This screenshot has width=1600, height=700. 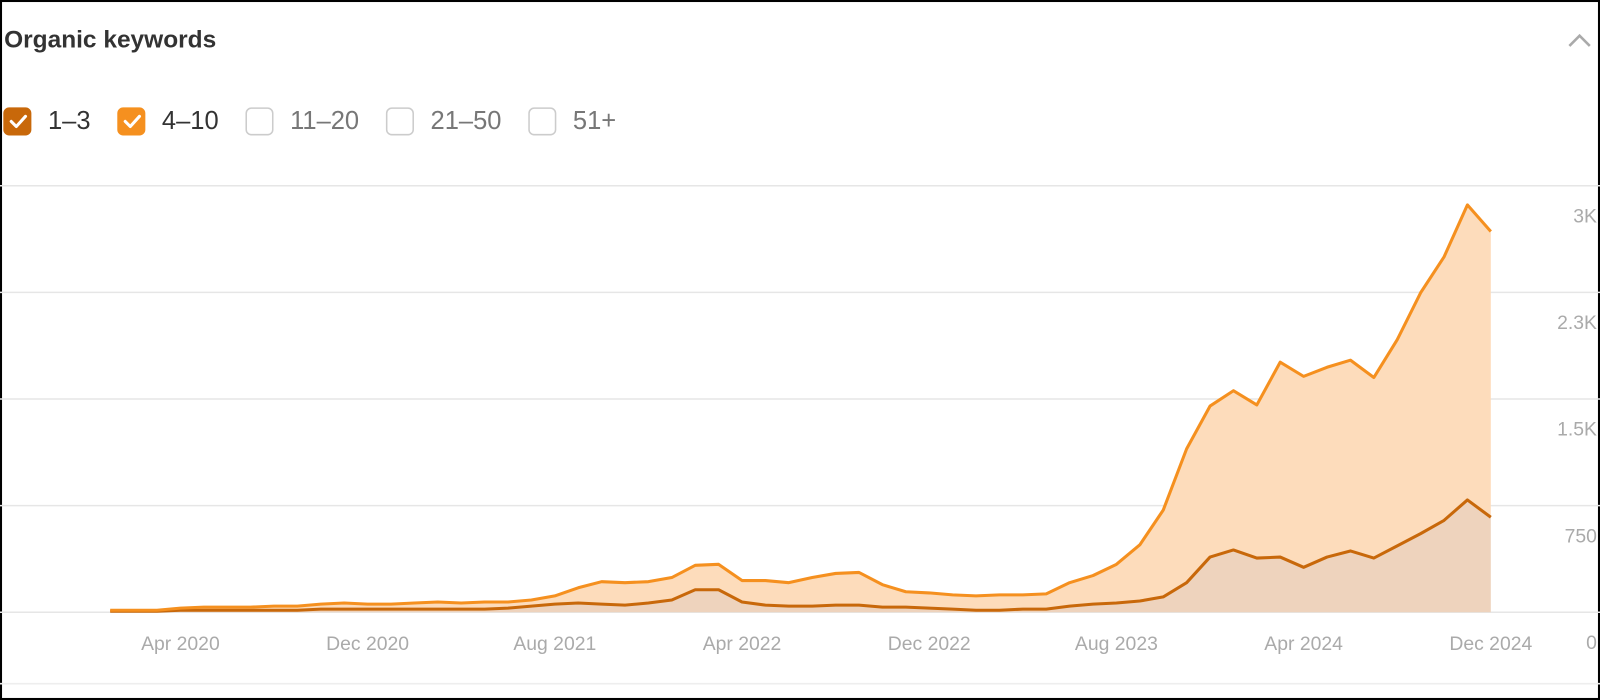 I want to click on x-tick-label: Aug 2021, so click(x=554, y=644).